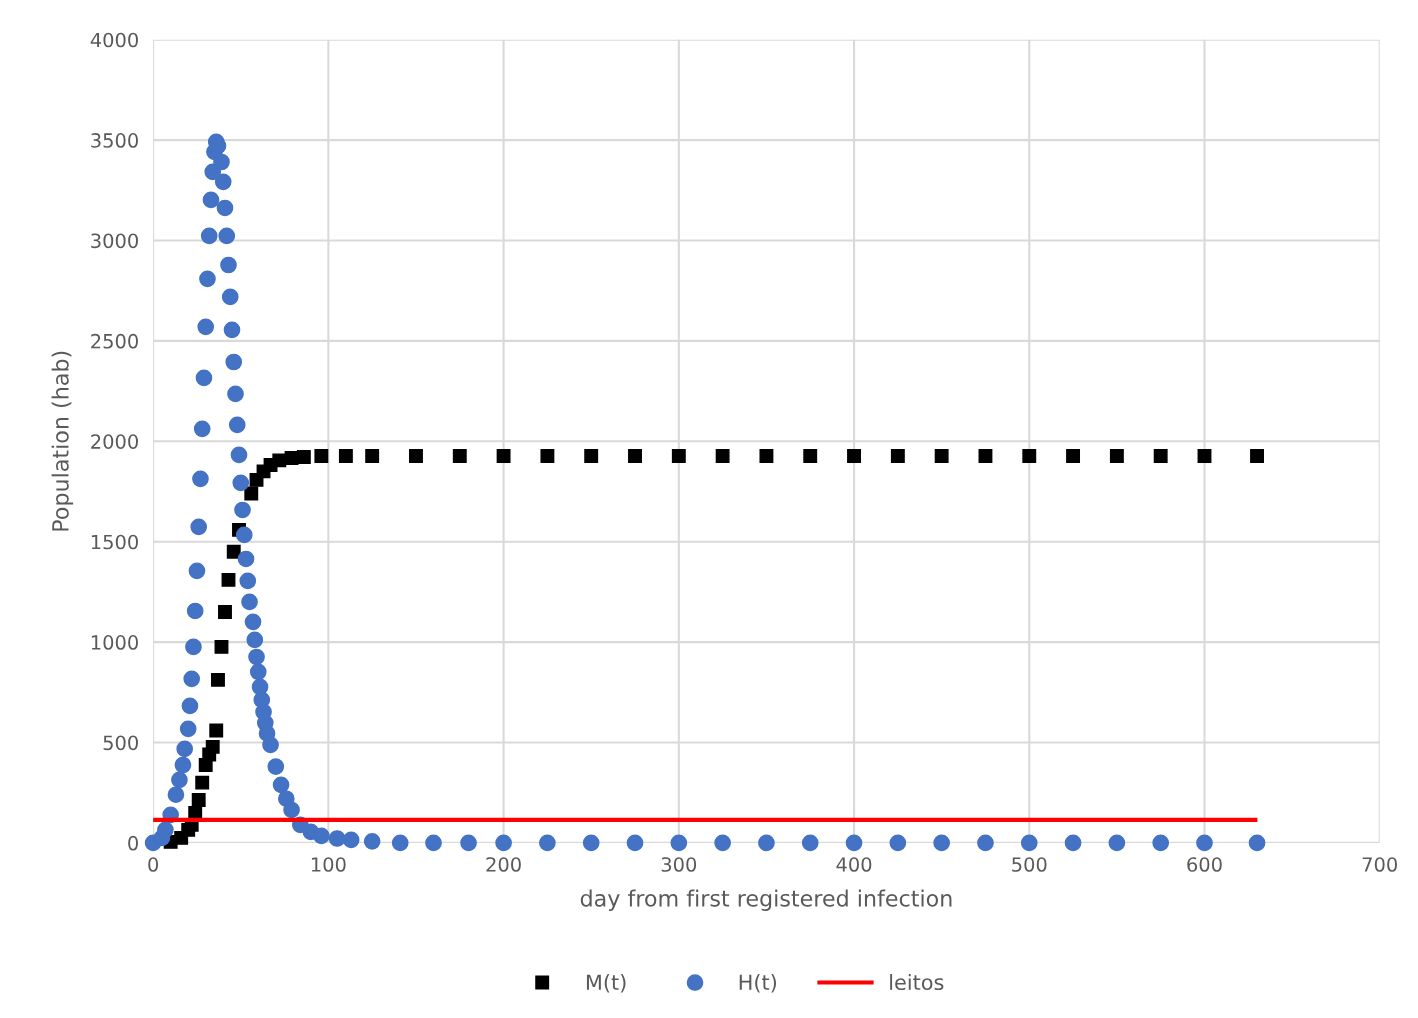 The image size is (1418, 1018). Describe the element at coordinates (114, 140) in the screenshot. I see `y-tick-label: 3500` at that location.